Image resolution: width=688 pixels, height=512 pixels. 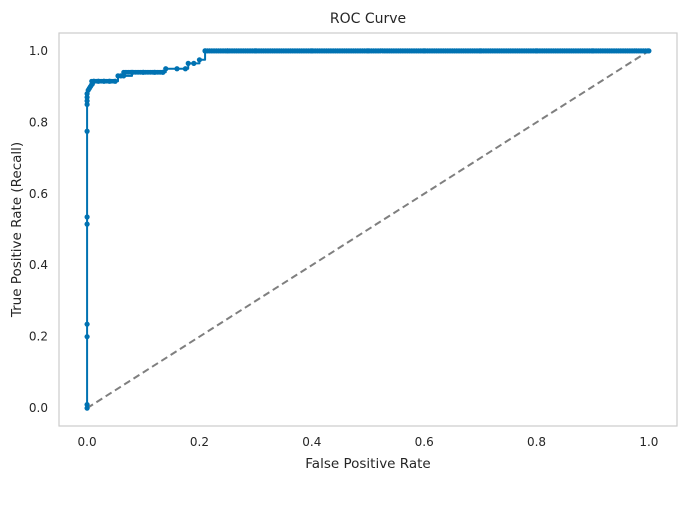 What do you see at coordinates (38, 51) in the screenshot?
I see `y-tick-label: 1.0` at bounding box center [38, 51].